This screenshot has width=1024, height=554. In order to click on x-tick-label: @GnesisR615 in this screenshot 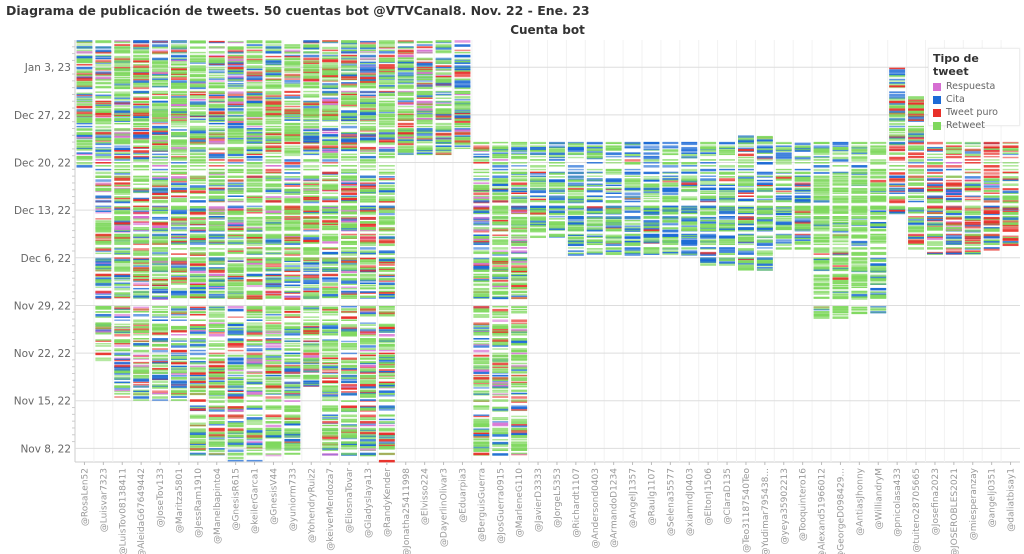, I will do `click(237, 499)`.